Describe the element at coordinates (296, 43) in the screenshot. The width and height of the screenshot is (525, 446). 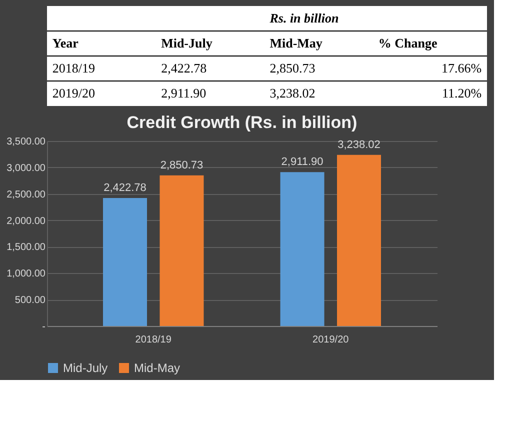
I see `text: Mid-May` at that location.